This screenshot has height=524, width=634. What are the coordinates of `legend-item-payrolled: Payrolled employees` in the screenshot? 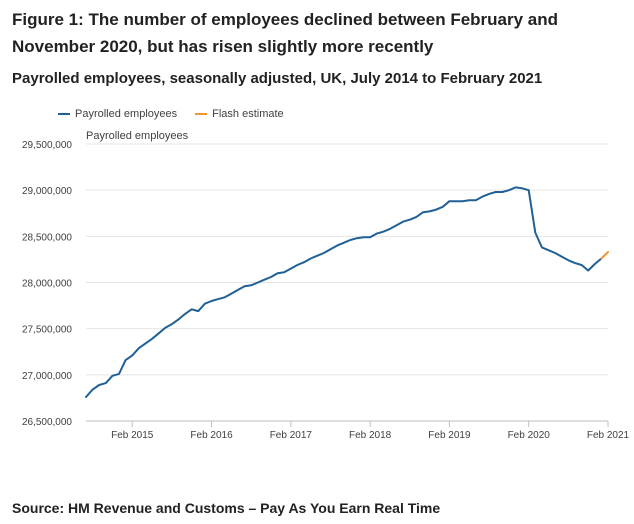 It's located at (117, 114).